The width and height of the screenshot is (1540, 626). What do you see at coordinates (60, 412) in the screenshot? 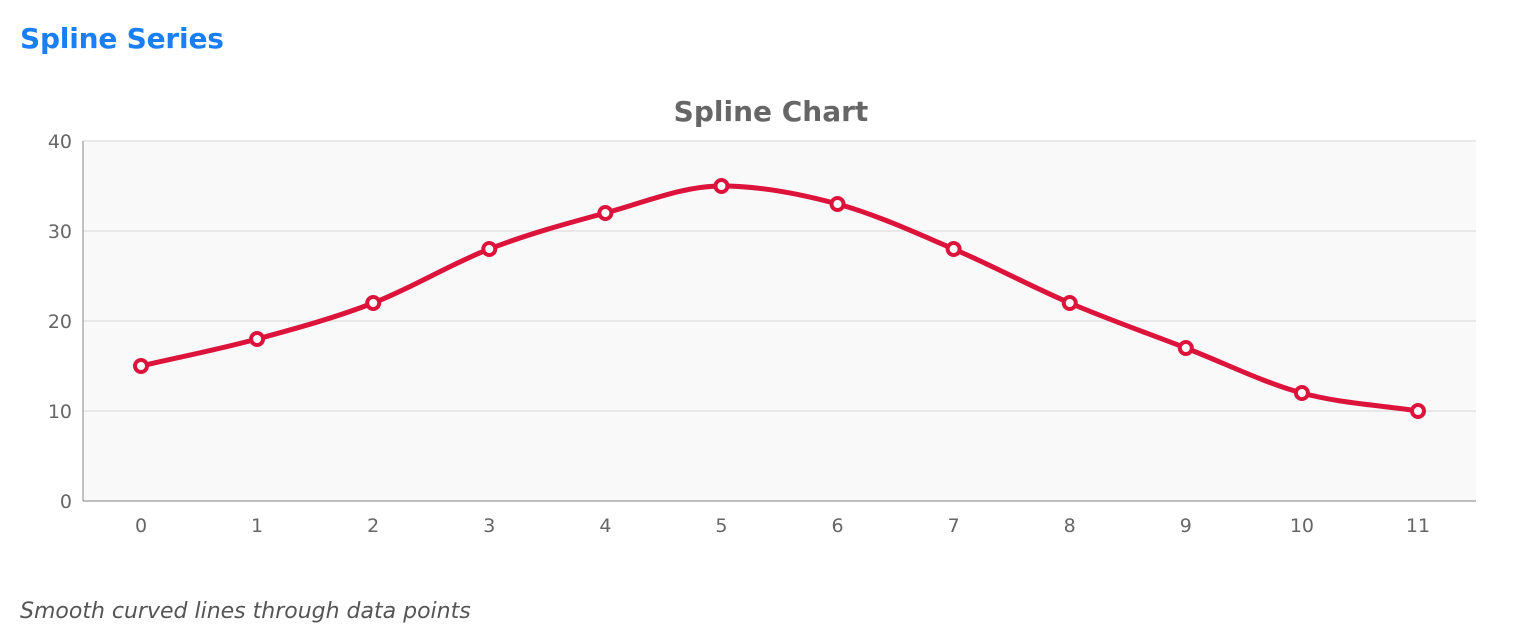
I see `y-tick-label: 10` at bounding box center [60, 412].